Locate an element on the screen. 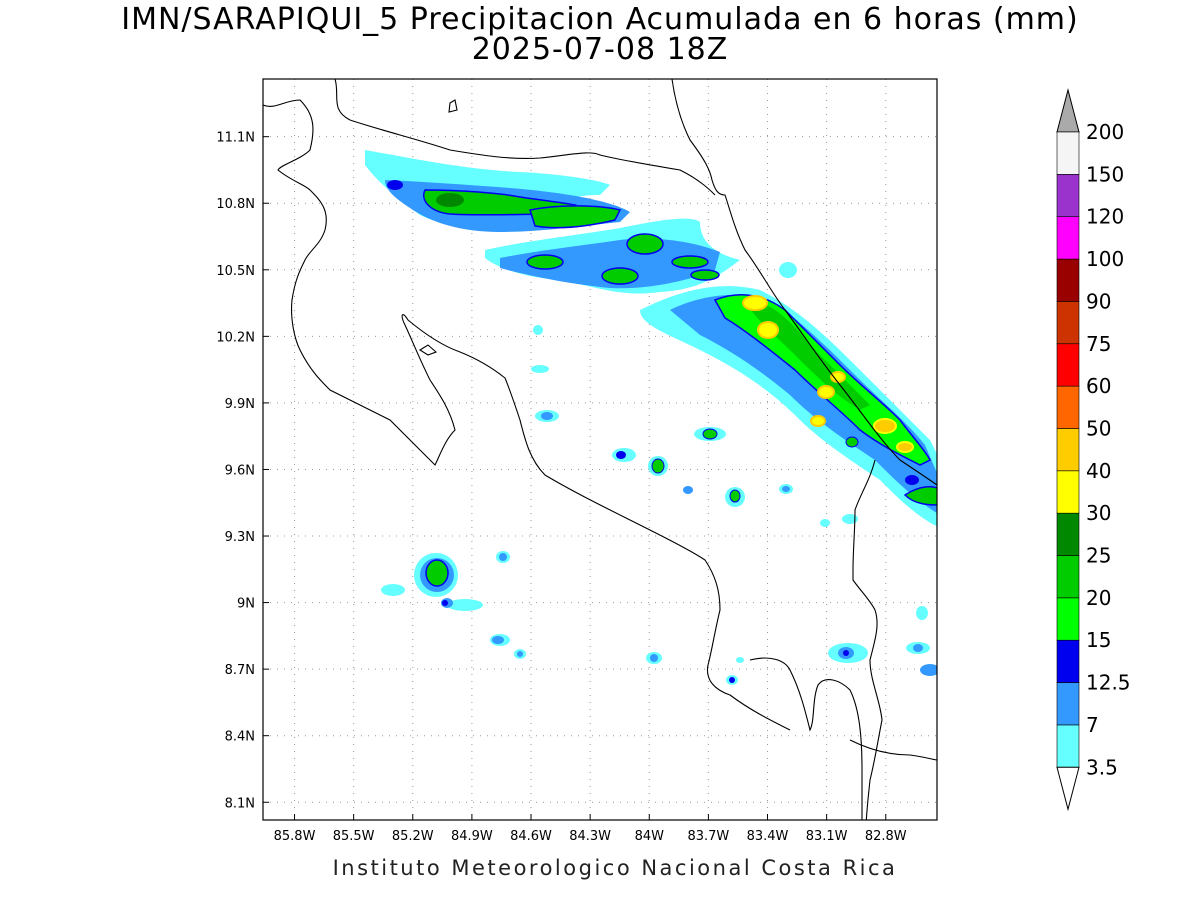  x-tick-label: 85.5W is located at coordinates (354, 836).